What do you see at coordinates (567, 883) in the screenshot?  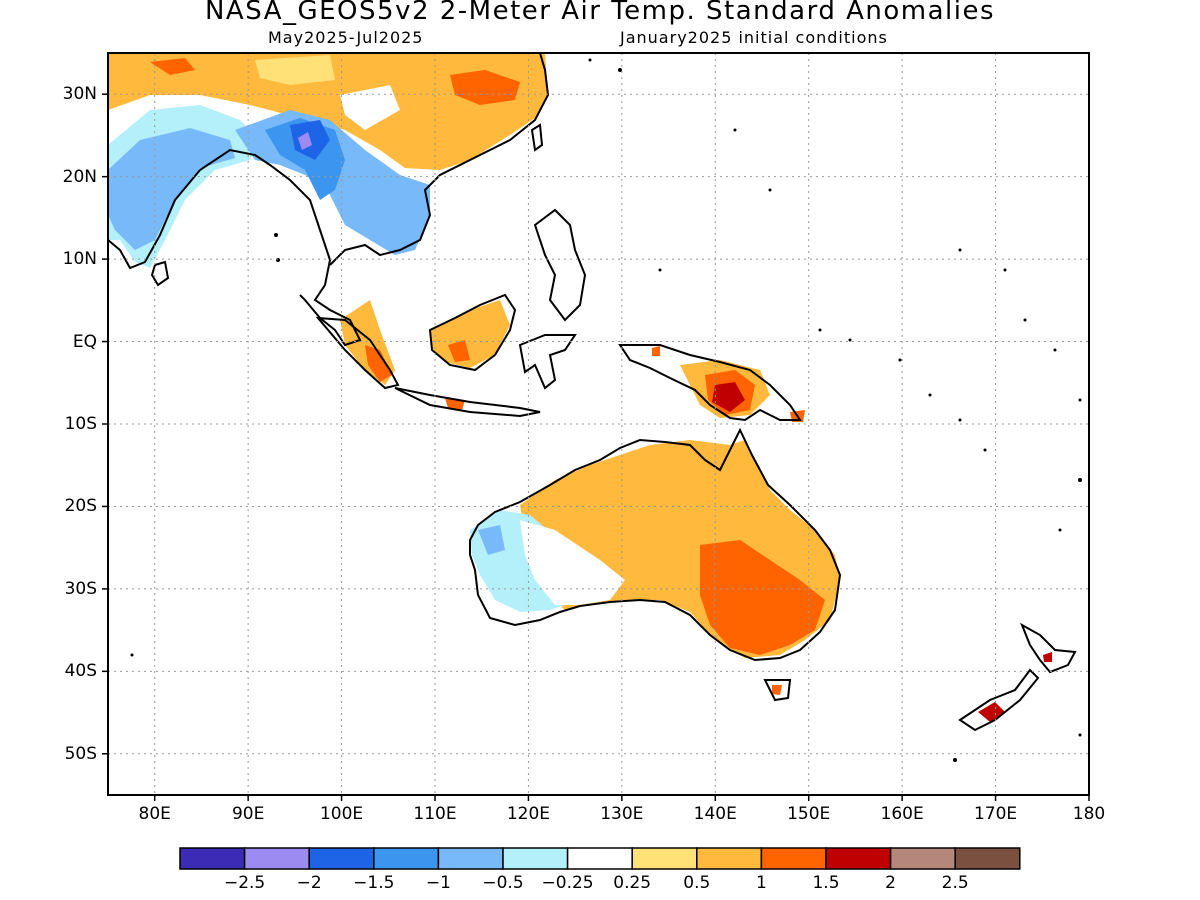 I see `colorbar-label: −0.25` at bounding box center [567, 883].